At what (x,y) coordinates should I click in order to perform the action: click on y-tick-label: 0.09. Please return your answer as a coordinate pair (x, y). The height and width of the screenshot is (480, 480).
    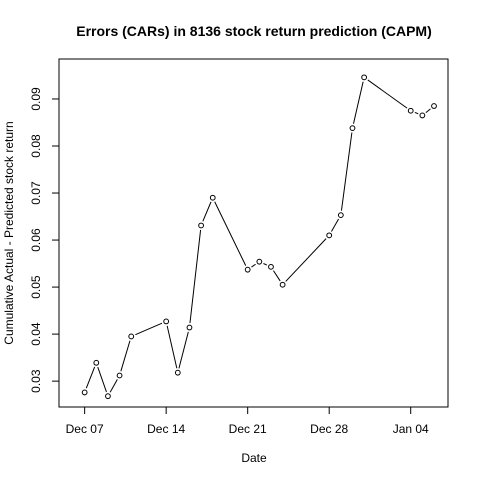
    Looking at the image, I should click on (36, 99).